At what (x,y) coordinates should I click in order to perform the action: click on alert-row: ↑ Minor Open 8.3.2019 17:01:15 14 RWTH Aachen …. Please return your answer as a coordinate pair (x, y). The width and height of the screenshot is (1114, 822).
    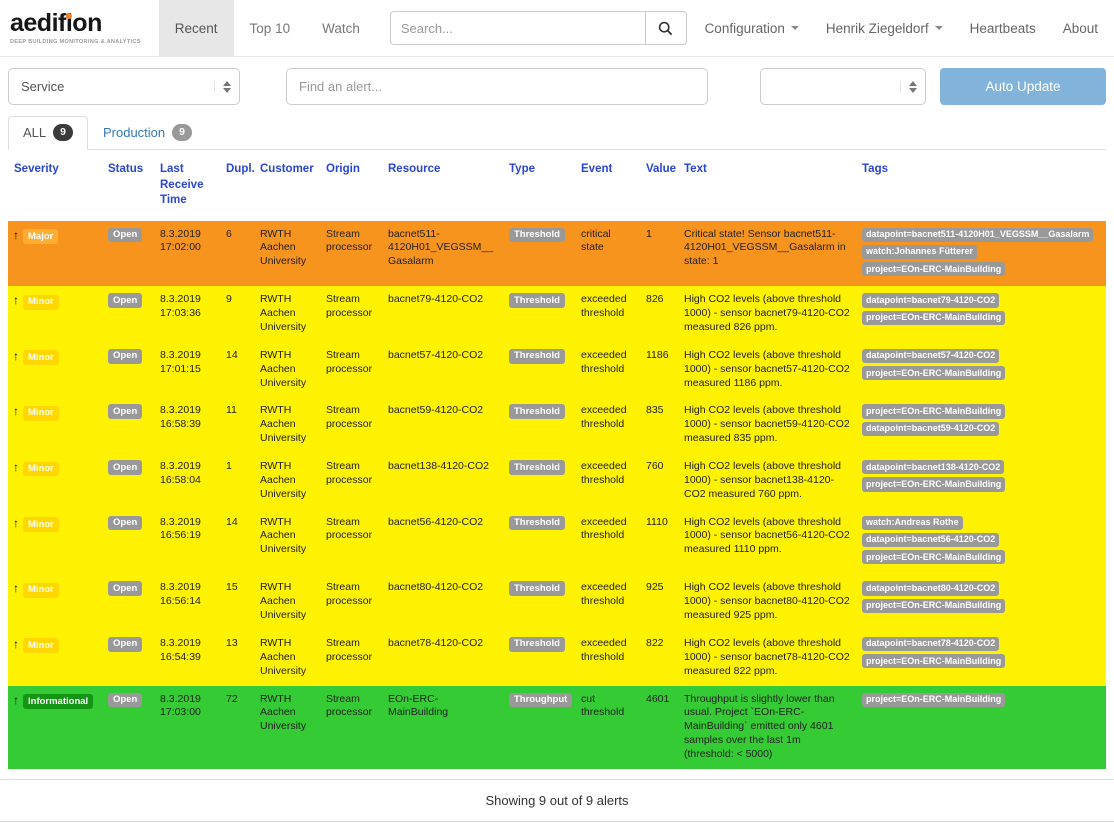
    Looking at the image, I should click on (557, 369).